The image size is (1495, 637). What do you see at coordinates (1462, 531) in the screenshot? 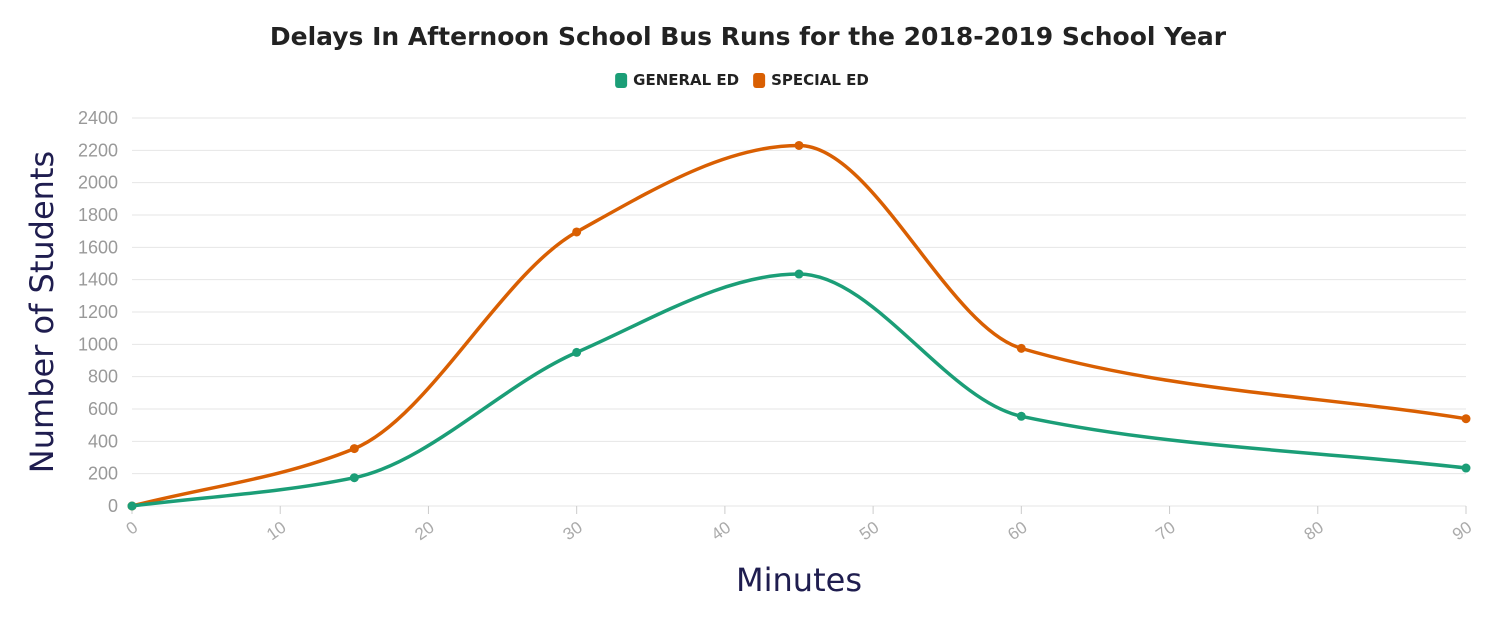
I see `x-tick-label: 90` at bounding box center [1462, 531].